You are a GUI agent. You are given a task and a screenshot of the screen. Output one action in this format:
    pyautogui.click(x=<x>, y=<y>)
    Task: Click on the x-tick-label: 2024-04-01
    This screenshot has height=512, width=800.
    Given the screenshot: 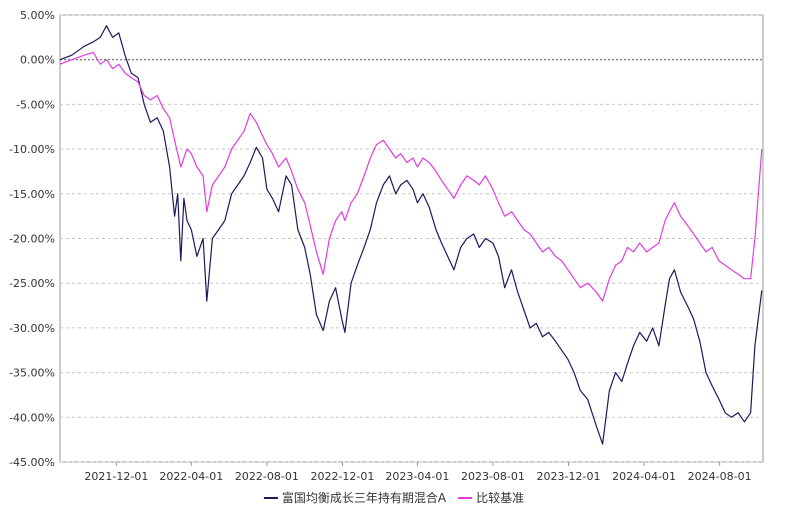 What is the action you would take?
    pyautogui.click(x=644, y=476)
    